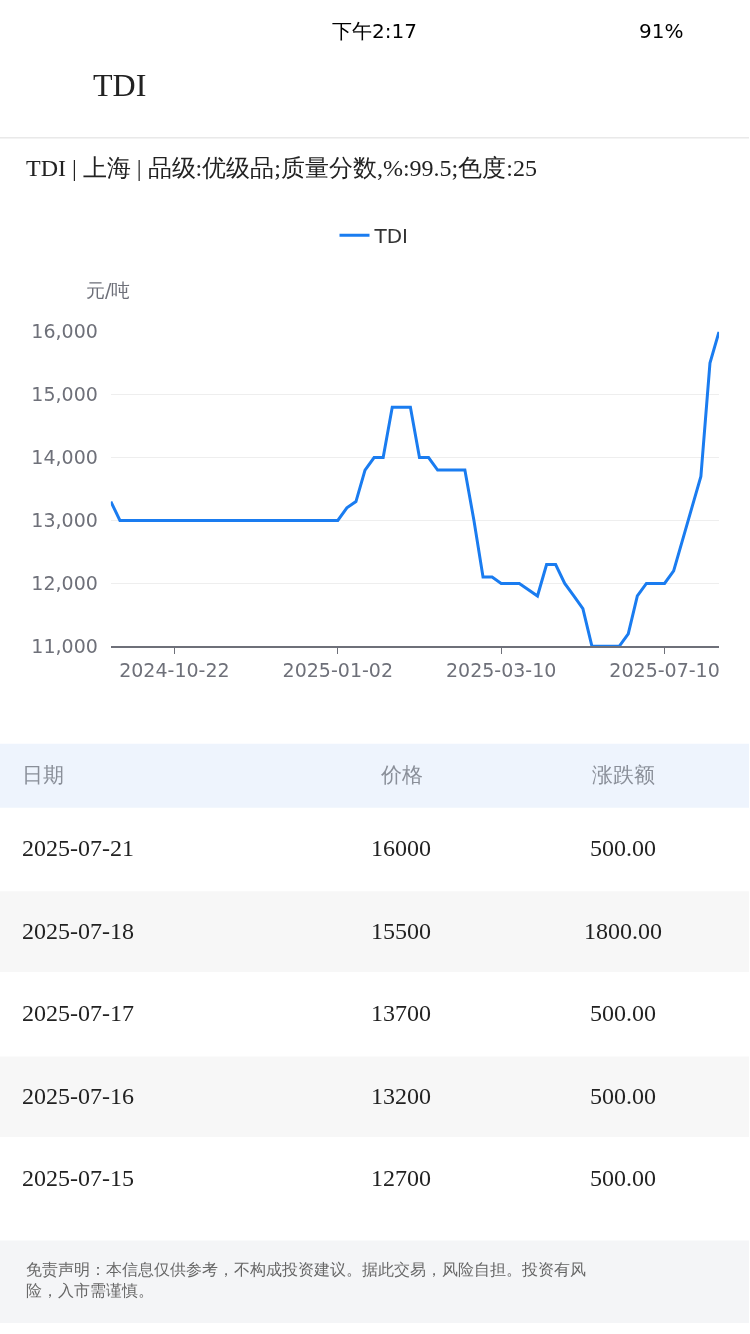 Image resolution: width=750 pixels, height=1334 pixels. What do you see at coordinates (281, 168) in the screenshot?
I see `chart-subtitle: TDI | 上海 | 品级:优级品;质量分数,%:99.5;色度:25` at bounding box center [281, 168].